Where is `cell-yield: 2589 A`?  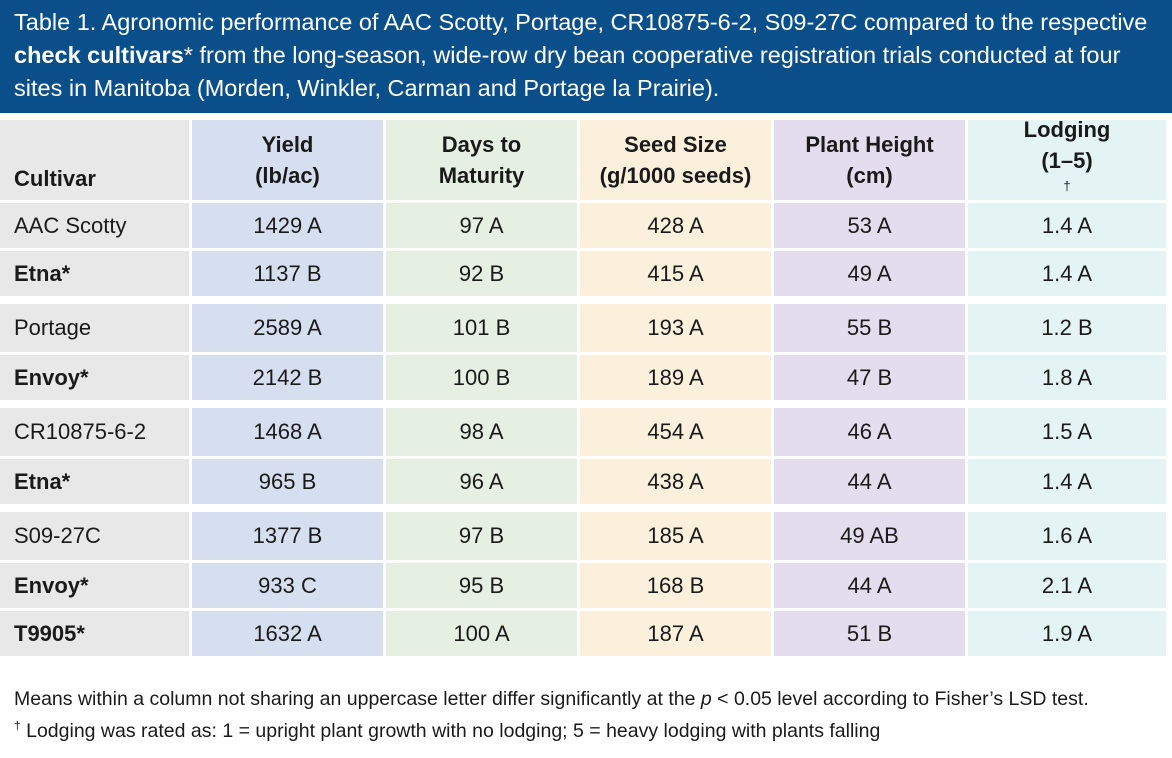
cell-yield: 2589 A is located at coordinates (289, 328).